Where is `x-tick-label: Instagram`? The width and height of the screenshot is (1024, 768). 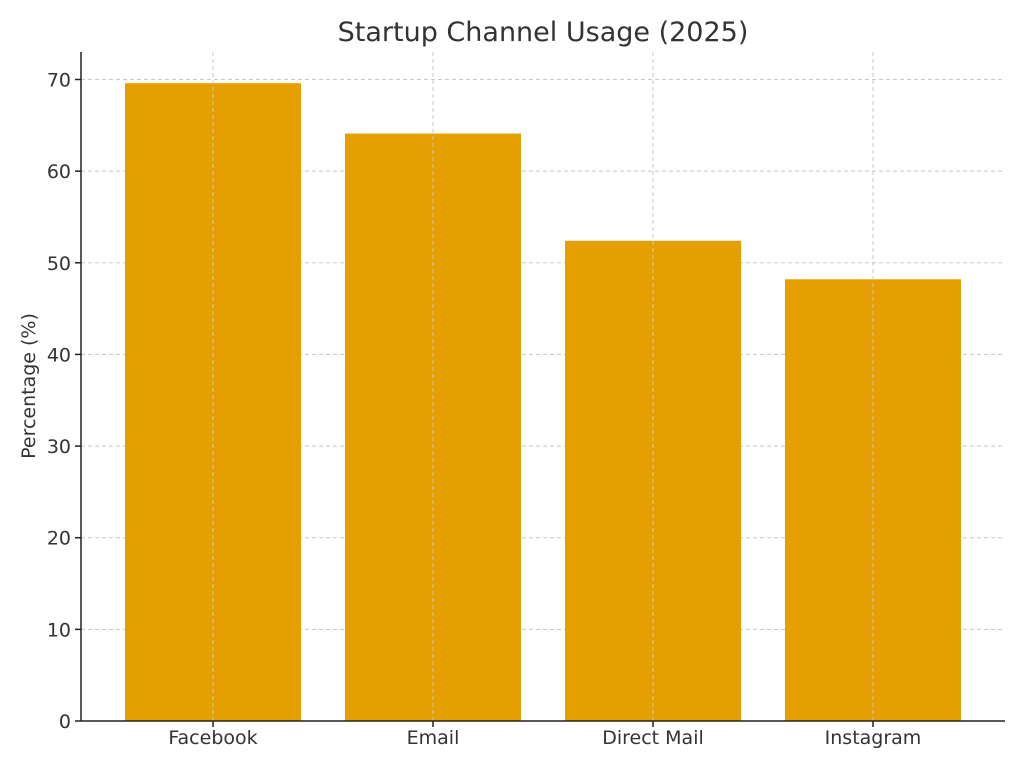
x-tick-label: Instagram is located at coordinates (873, 738).